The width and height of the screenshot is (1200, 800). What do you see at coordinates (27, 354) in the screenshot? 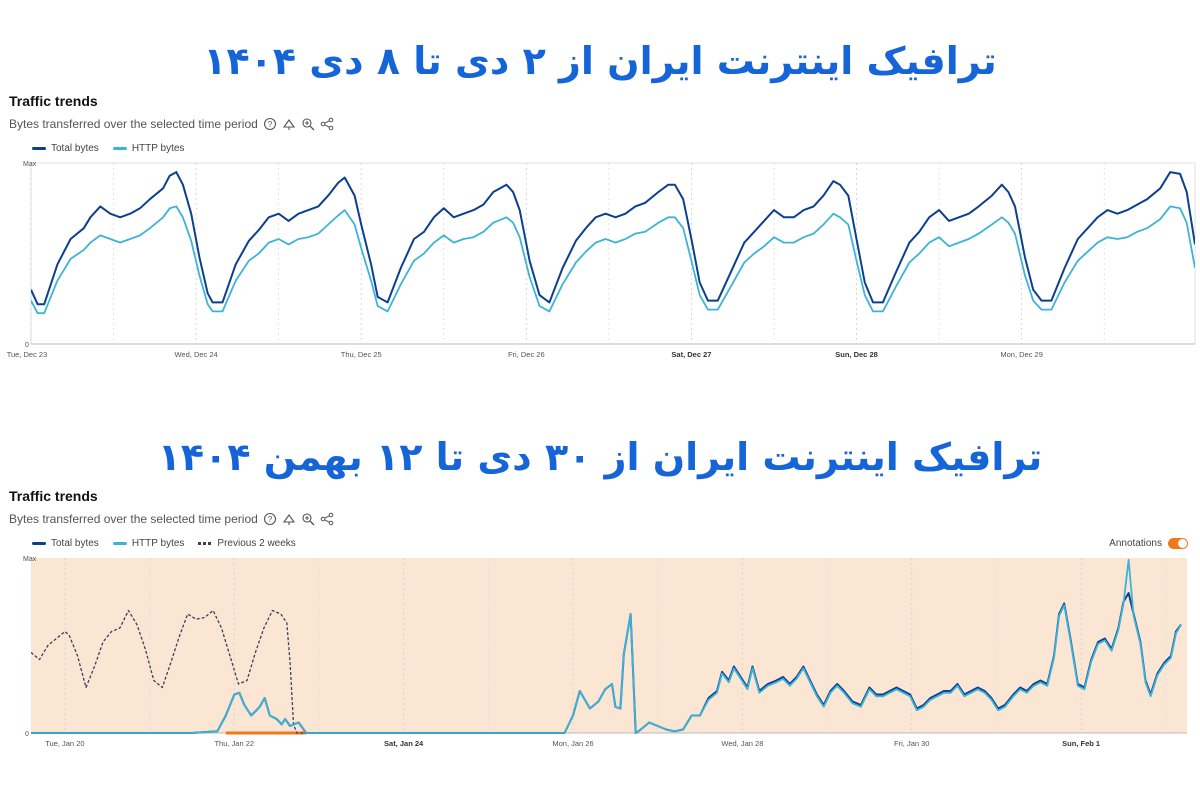
I see `x-tick-label: Tue, Dec 23` at bounding box center [27, 354].